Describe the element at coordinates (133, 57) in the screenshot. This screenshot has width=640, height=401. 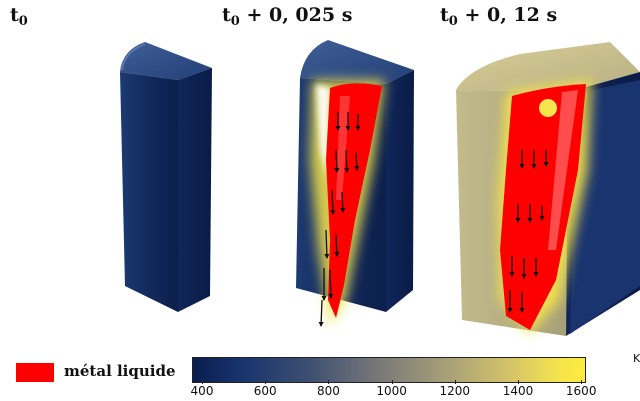
I see `block-t0-edge` at that location.